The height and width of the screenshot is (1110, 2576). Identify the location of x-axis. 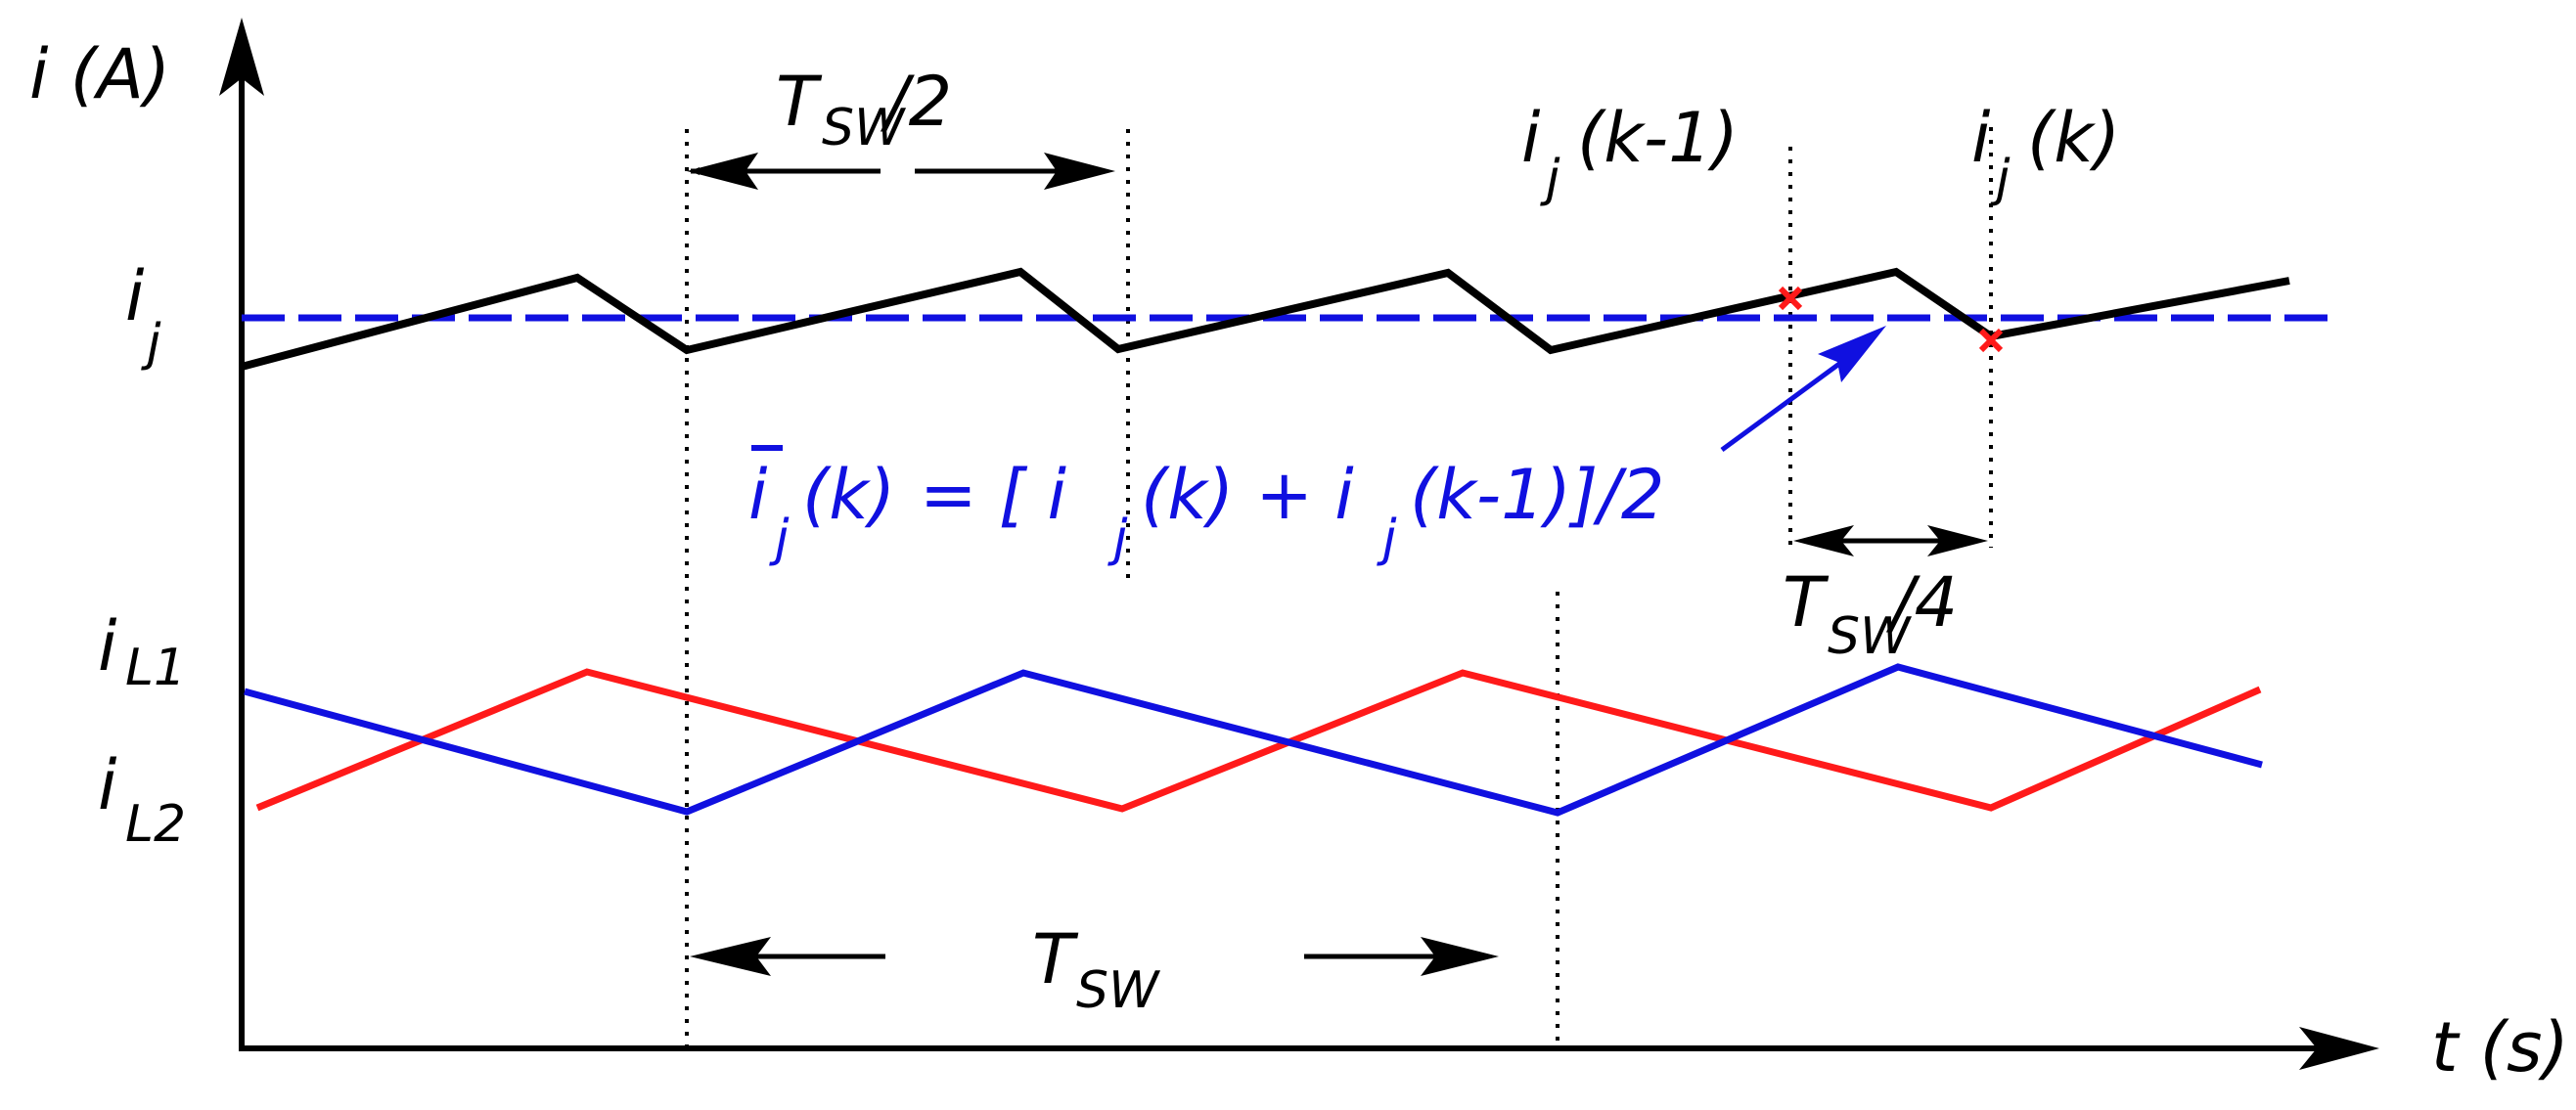
(1309, 1048).